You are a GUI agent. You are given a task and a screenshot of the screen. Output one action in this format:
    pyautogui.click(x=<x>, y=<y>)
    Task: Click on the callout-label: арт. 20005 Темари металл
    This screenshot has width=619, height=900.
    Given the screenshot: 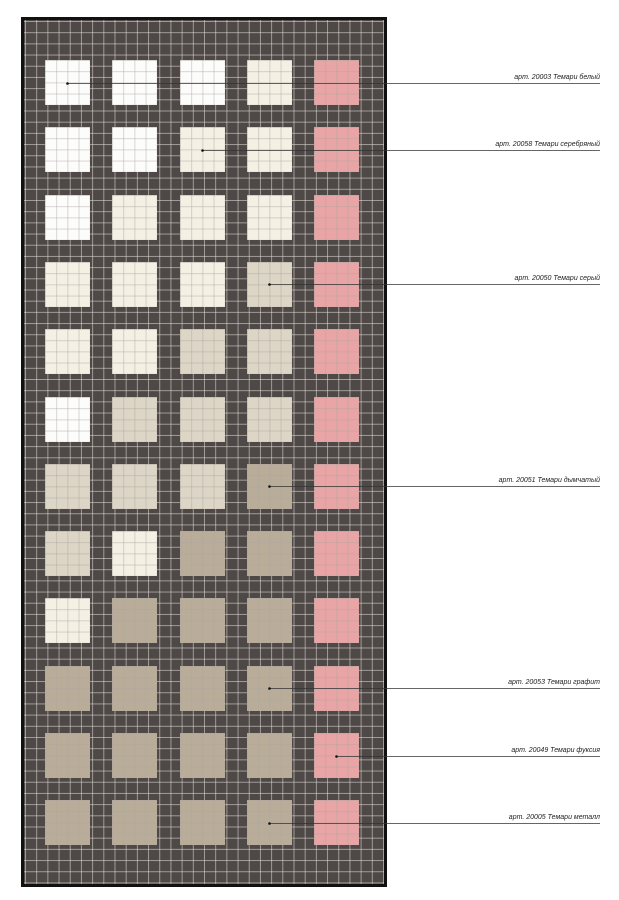 What is the action you would take?
    pyautogui.click(x=554, y=817)
    